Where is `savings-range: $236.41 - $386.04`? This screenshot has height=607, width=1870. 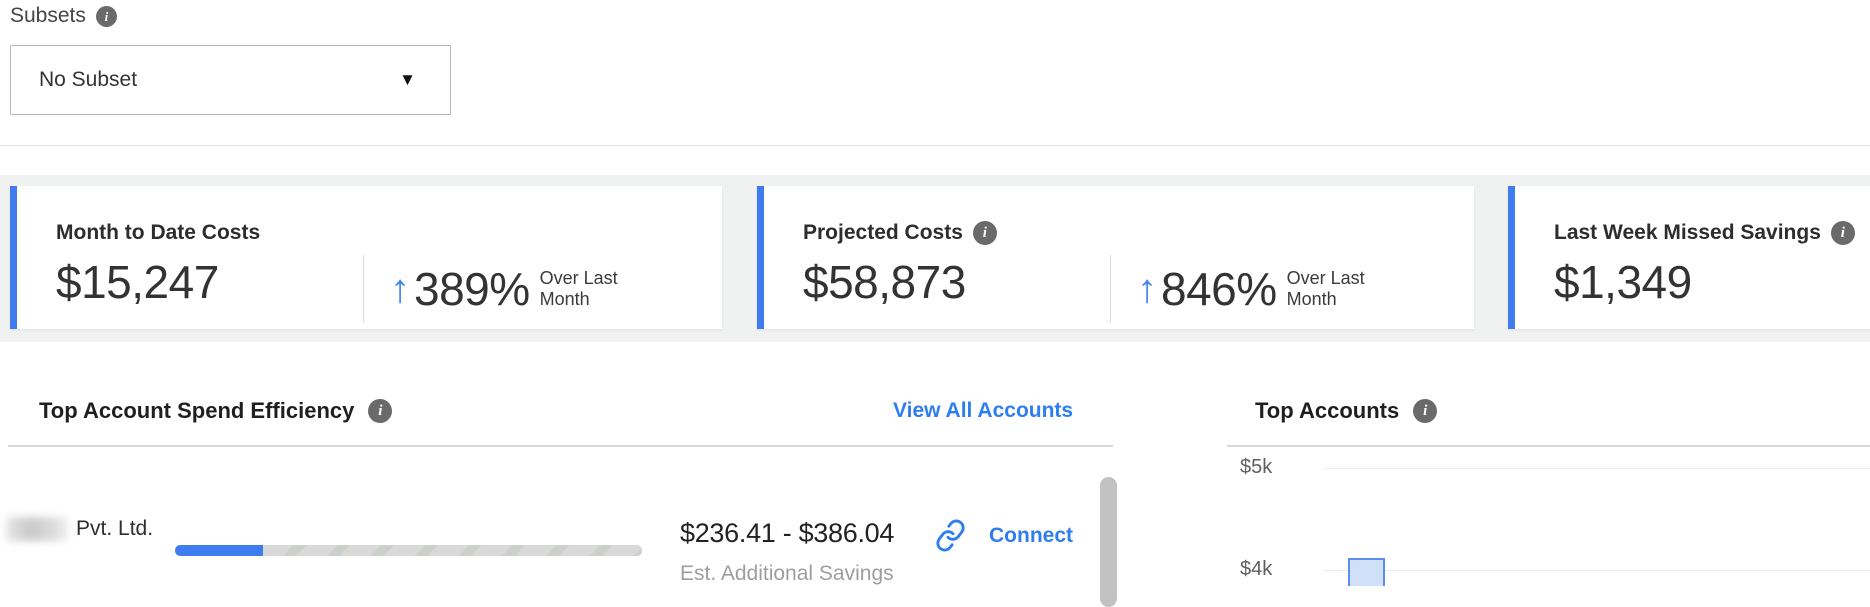 savings-range: $236.41 - $386.04 is located at coordinates (787, 533).